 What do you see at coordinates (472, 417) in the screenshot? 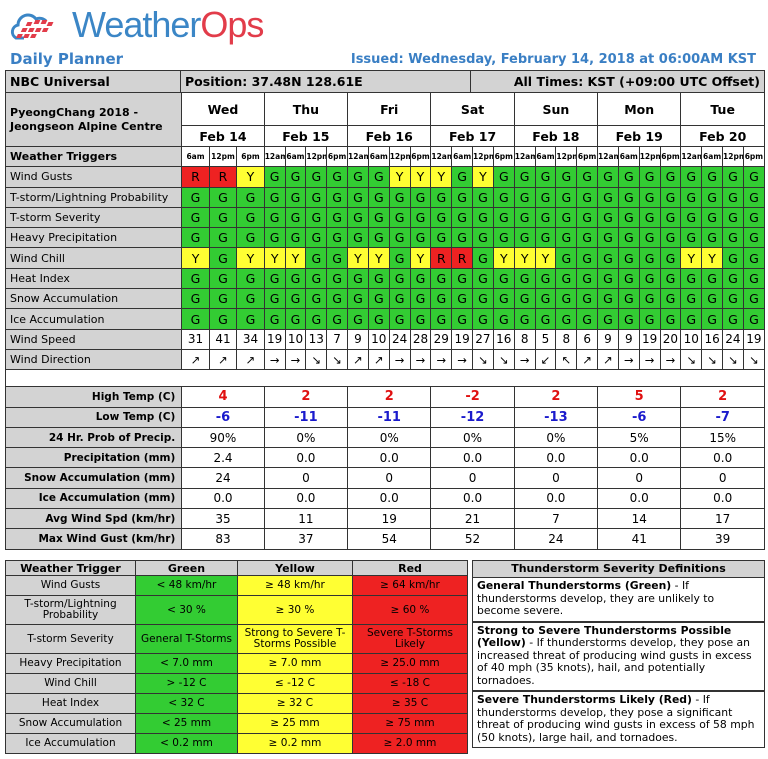
I see `summary-value: -12` at bounding box center [472, 417].